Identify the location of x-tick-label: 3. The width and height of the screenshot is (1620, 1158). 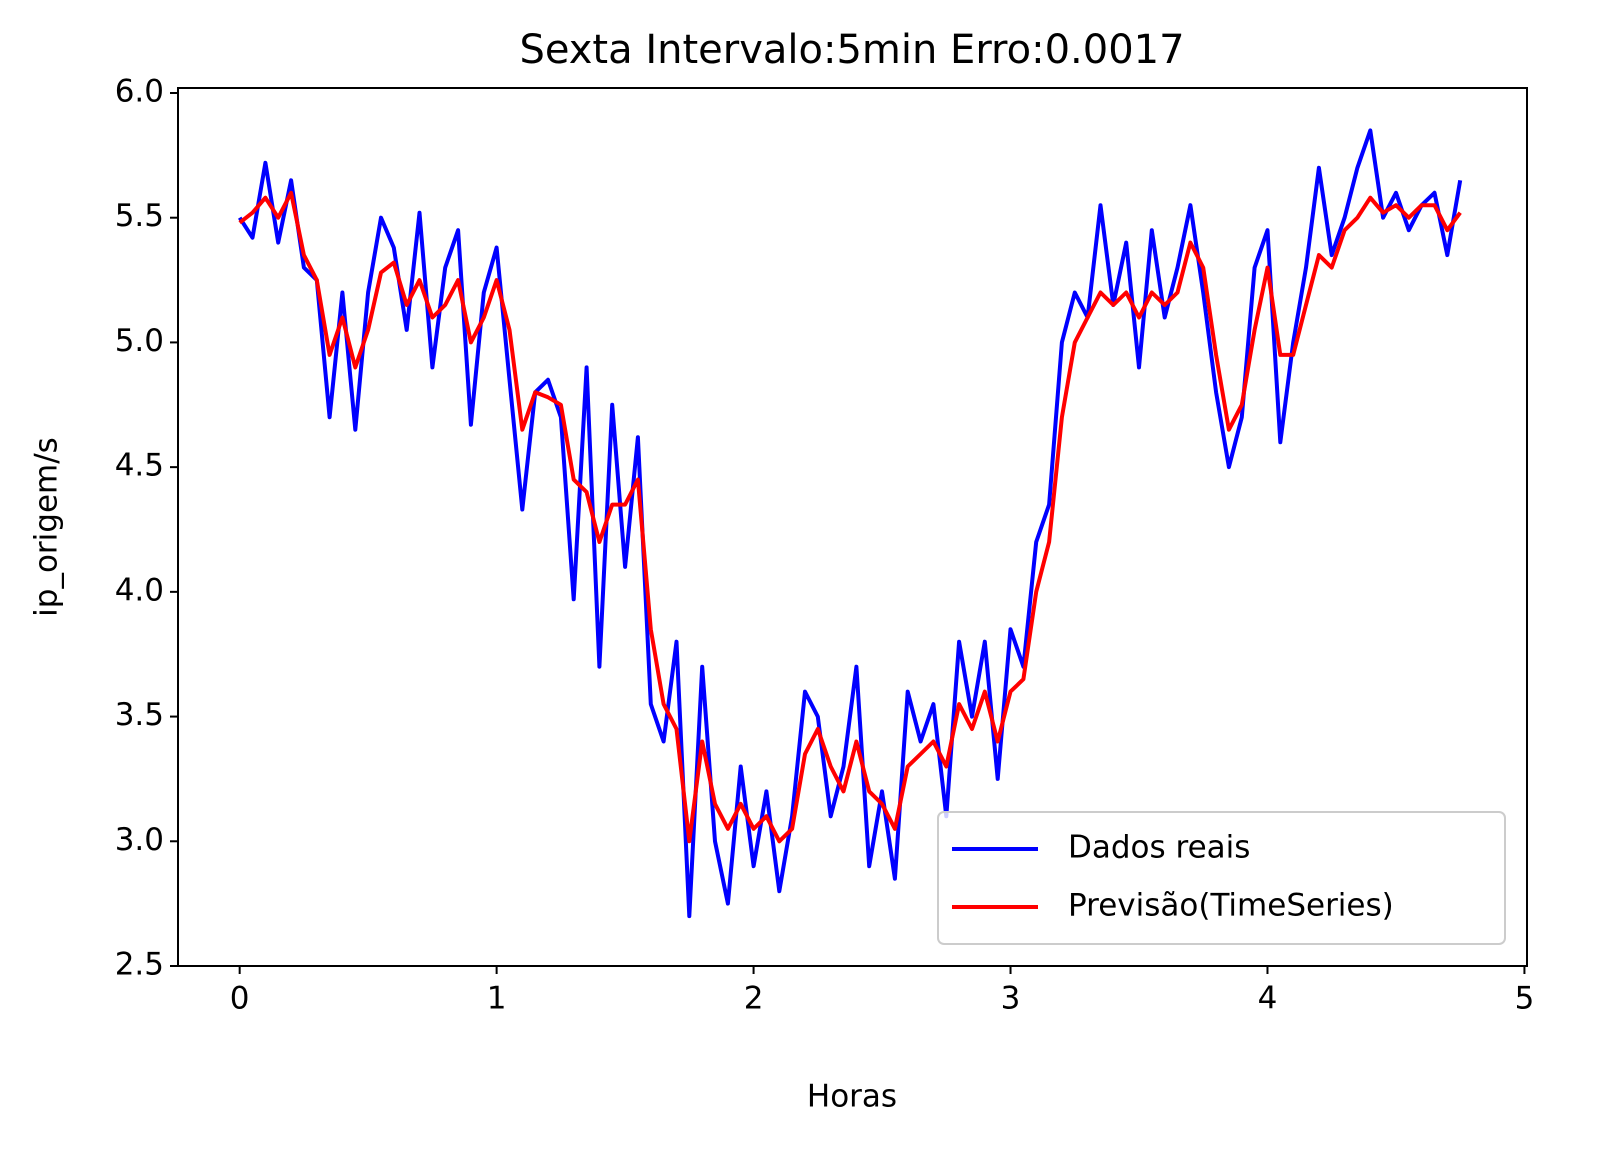
(1011, 999).